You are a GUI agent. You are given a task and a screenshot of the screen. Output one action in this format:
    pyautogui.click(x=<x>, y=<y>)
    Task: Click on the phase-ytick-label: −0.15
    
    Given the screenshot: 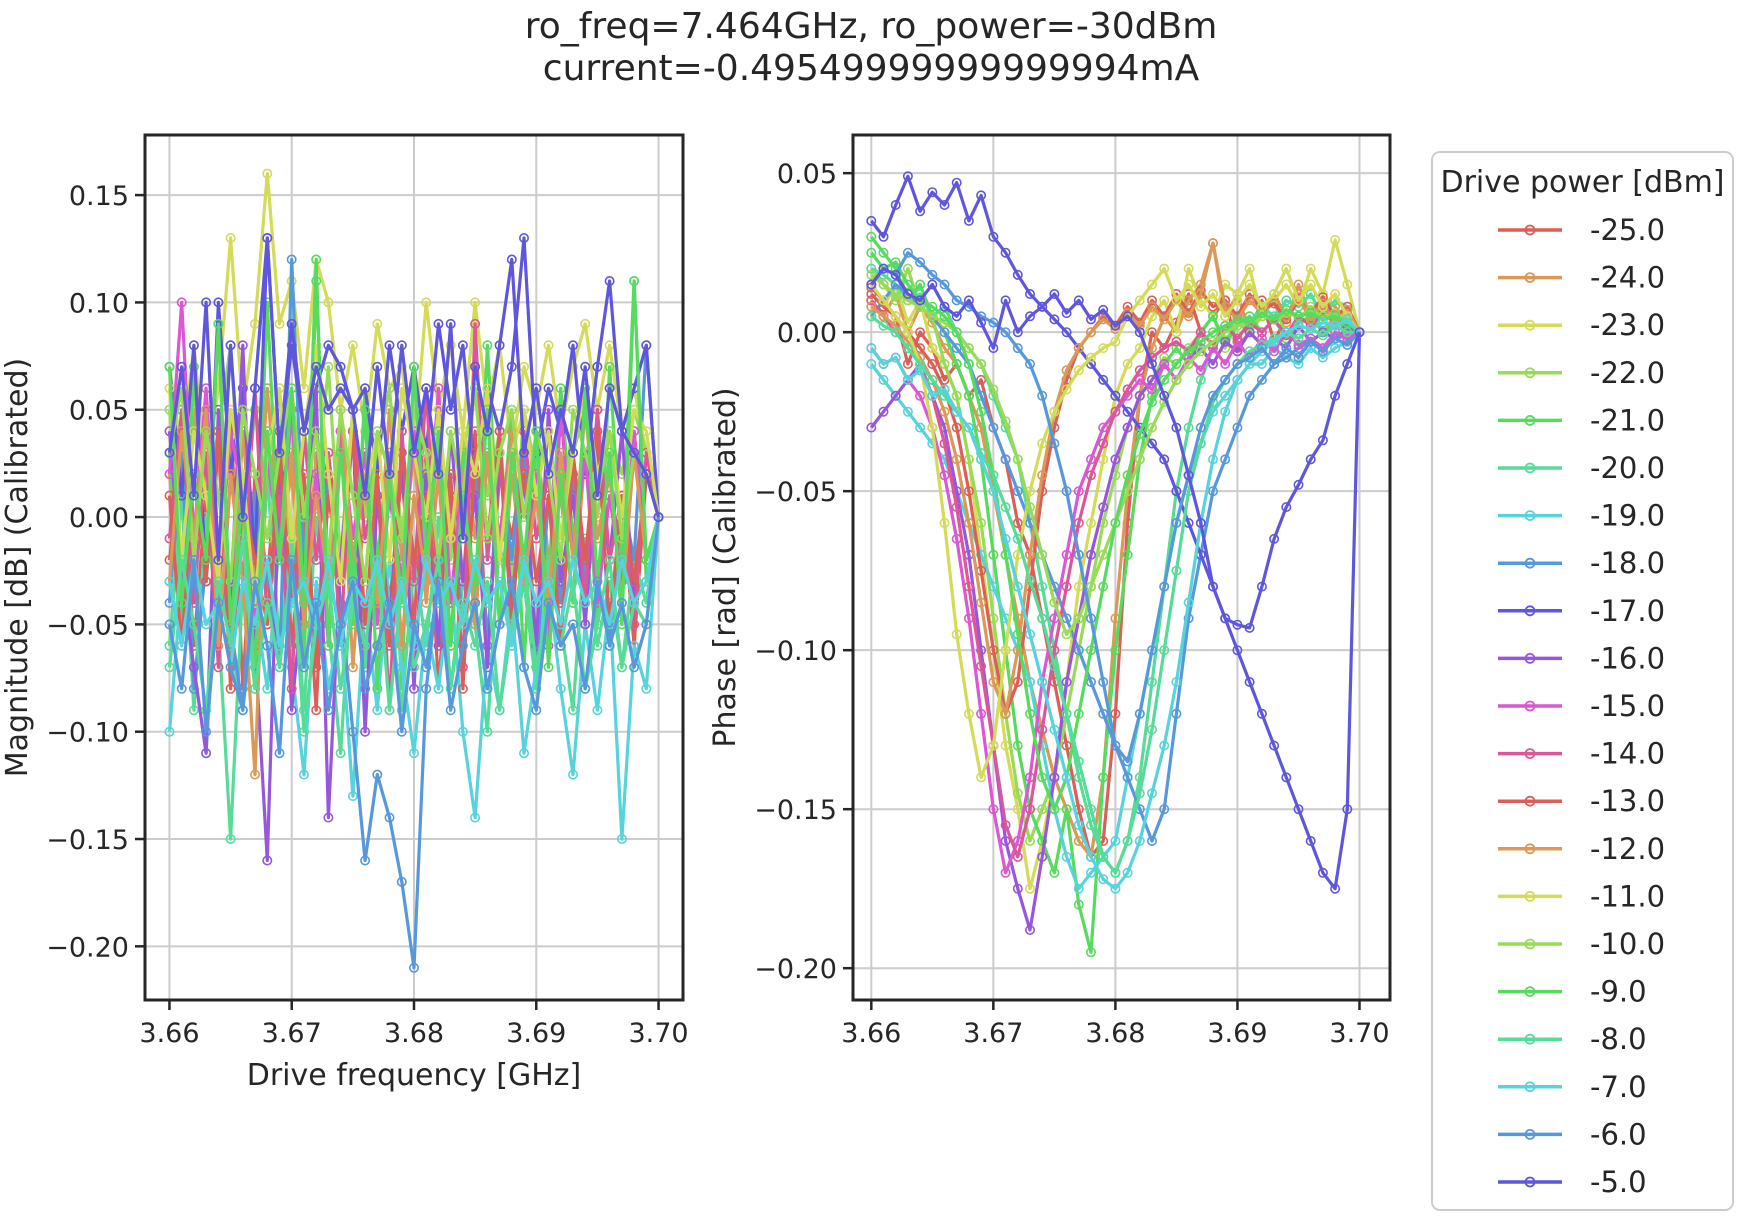 What is the action you would take?
    pyautogui.click(x=795, y=810)
    